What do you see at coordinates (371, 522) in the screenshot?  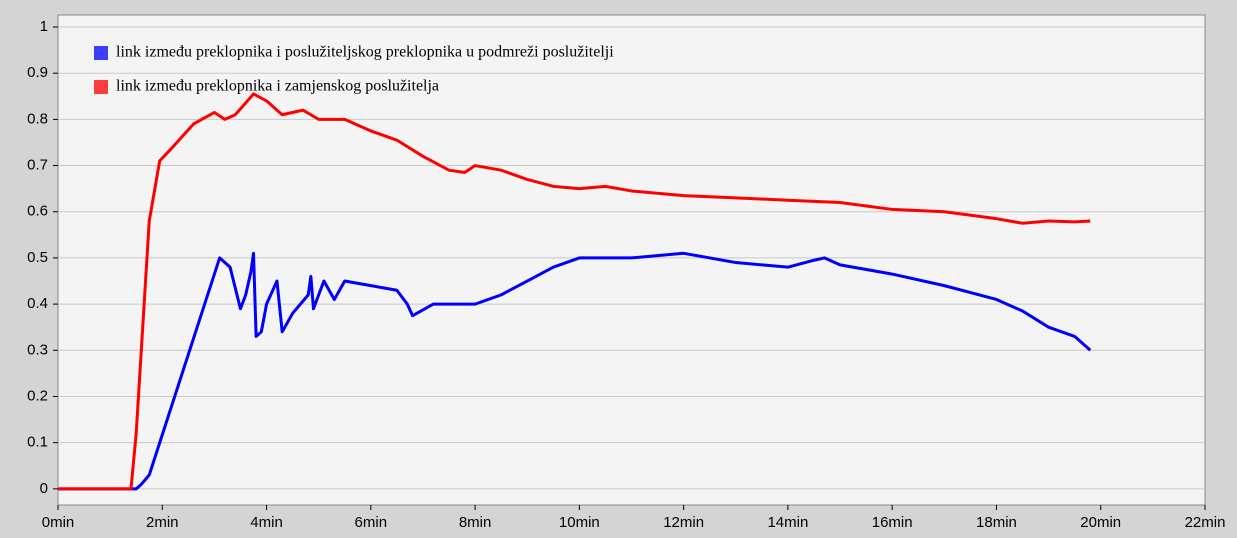 I see `x-tick-label: 6min` at bounding box center [371, 522].